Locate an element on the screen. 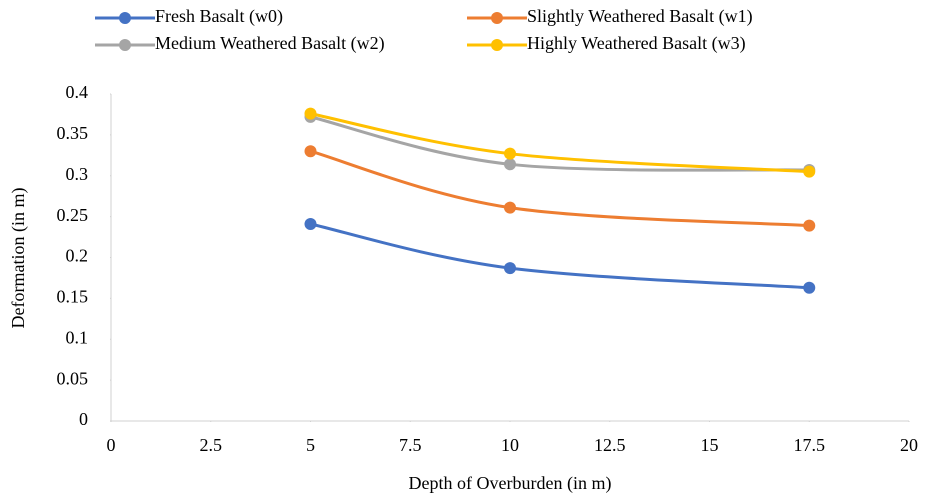 The height and width of the screenshot is (503, 927). y-tick-label: 0.4 is located at coordinates (77, 92).